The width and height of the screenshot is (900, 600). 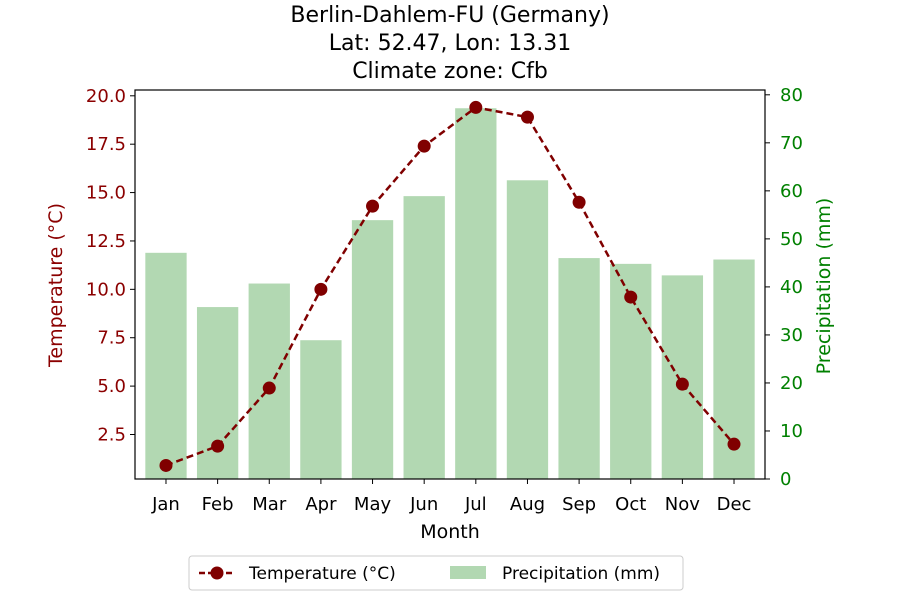 I want to click on legend: Temperature (°C) Precipitation (mm), so click(x=436, y=573).